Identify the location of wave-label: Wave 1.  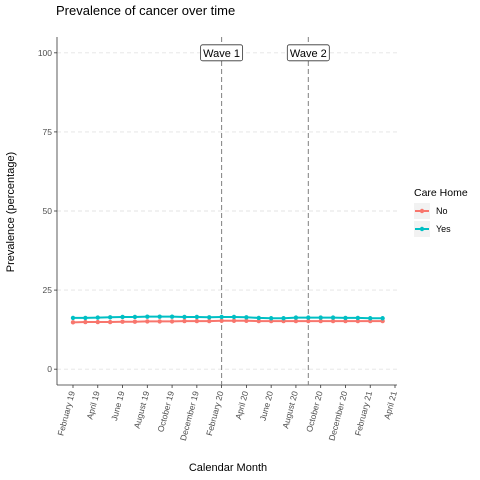
(221, 54).